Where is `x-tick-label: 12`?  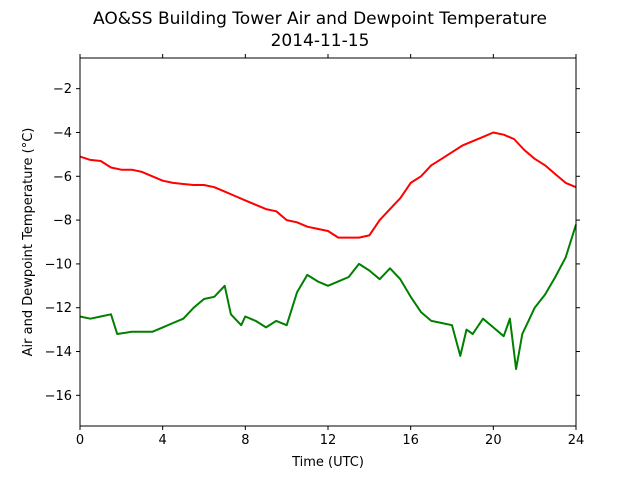
x-tick-label: 12 is located at coordinates (328, 440).